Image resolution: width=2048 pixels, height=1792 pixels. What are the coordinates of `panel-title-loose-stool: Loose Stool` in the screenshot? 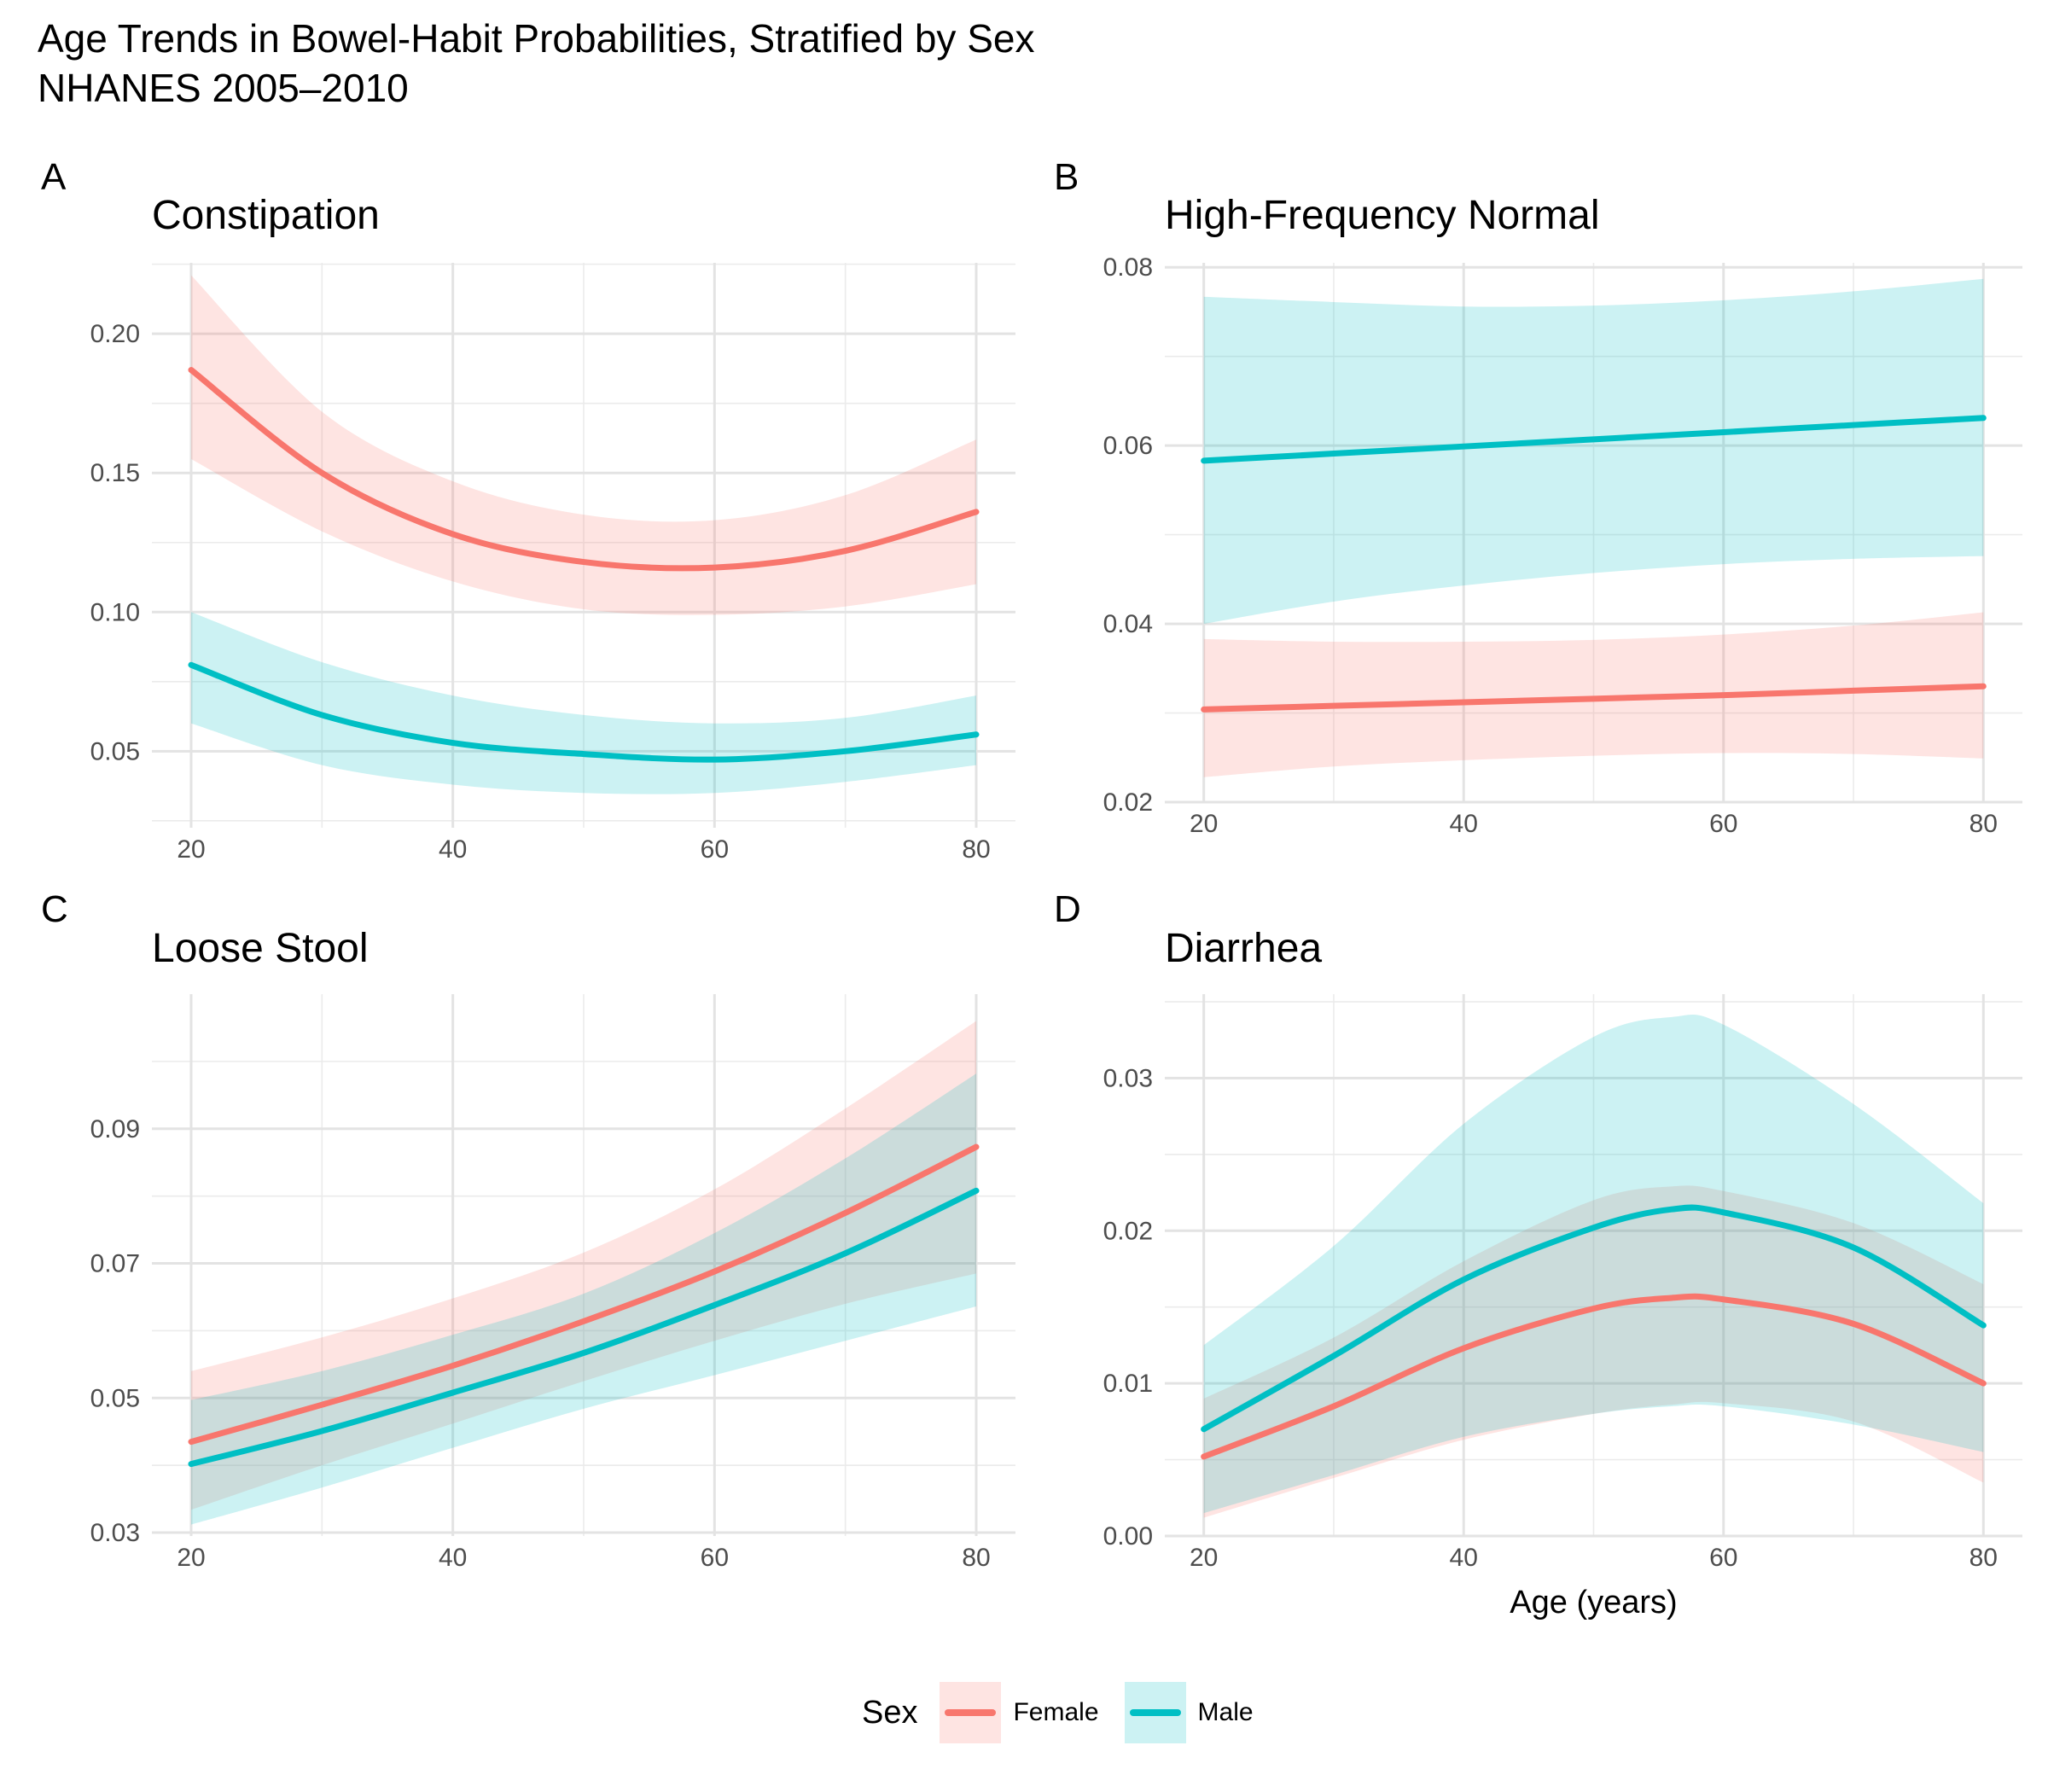 It's located at (260, 949).